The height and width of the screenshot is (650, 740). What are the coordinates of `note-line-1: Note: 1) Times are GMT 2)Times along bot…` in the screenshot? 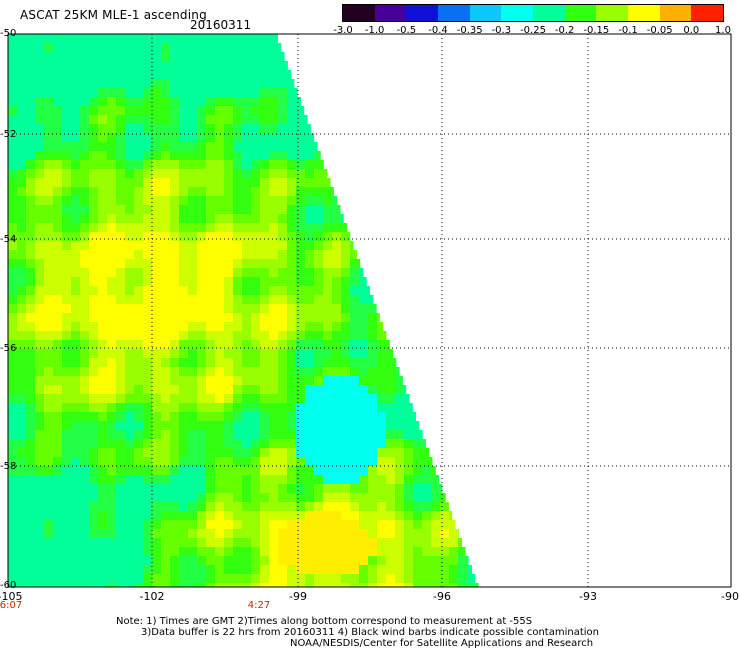 It's located at (324, 621).